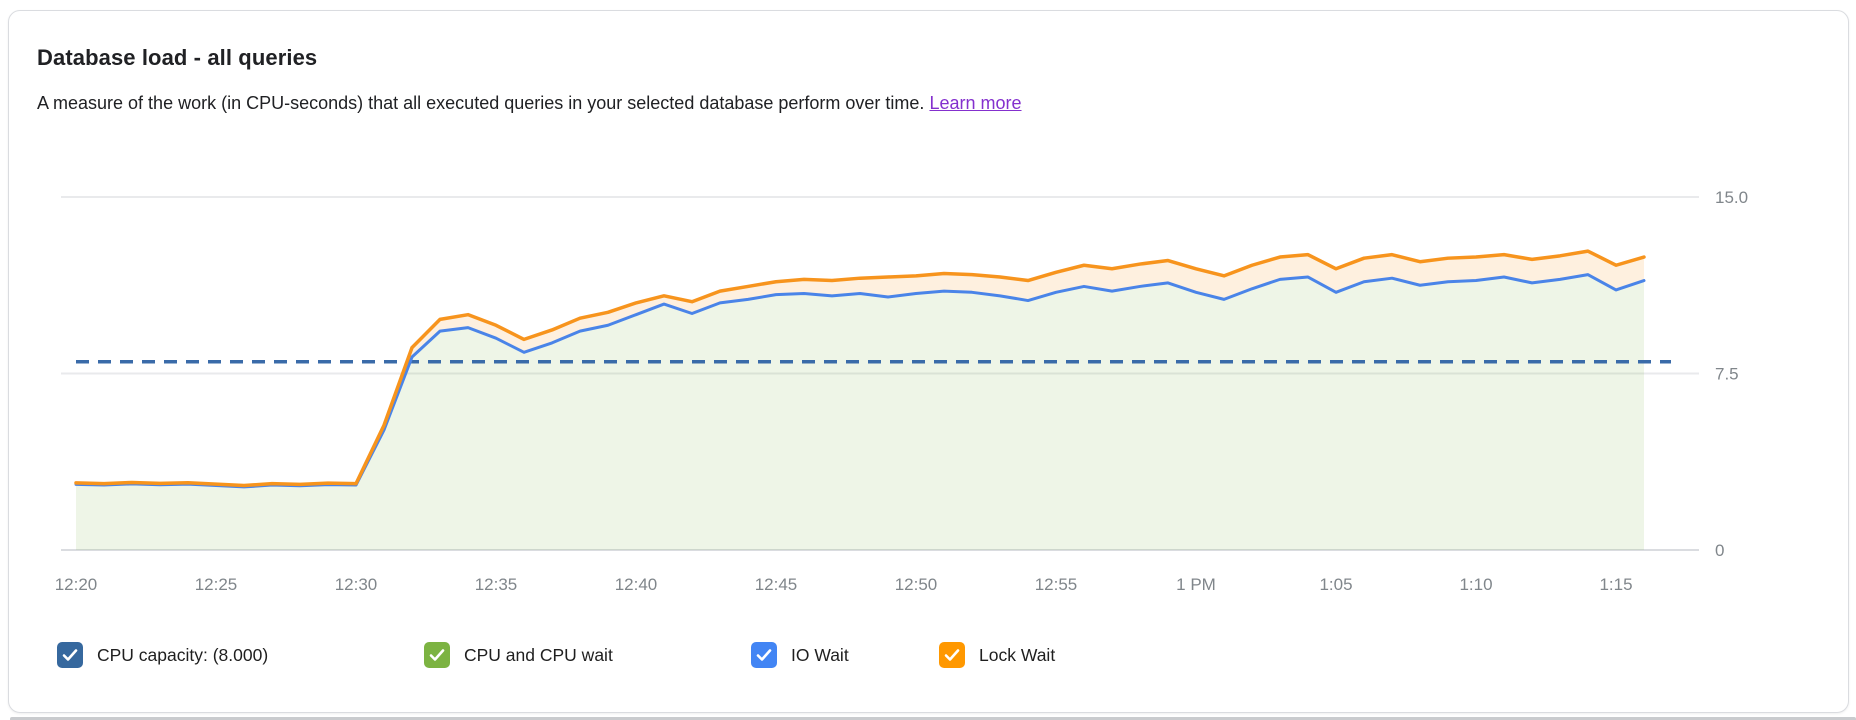  I want to click on x-axis-label-12-45: 12:45, so click(776, 584).